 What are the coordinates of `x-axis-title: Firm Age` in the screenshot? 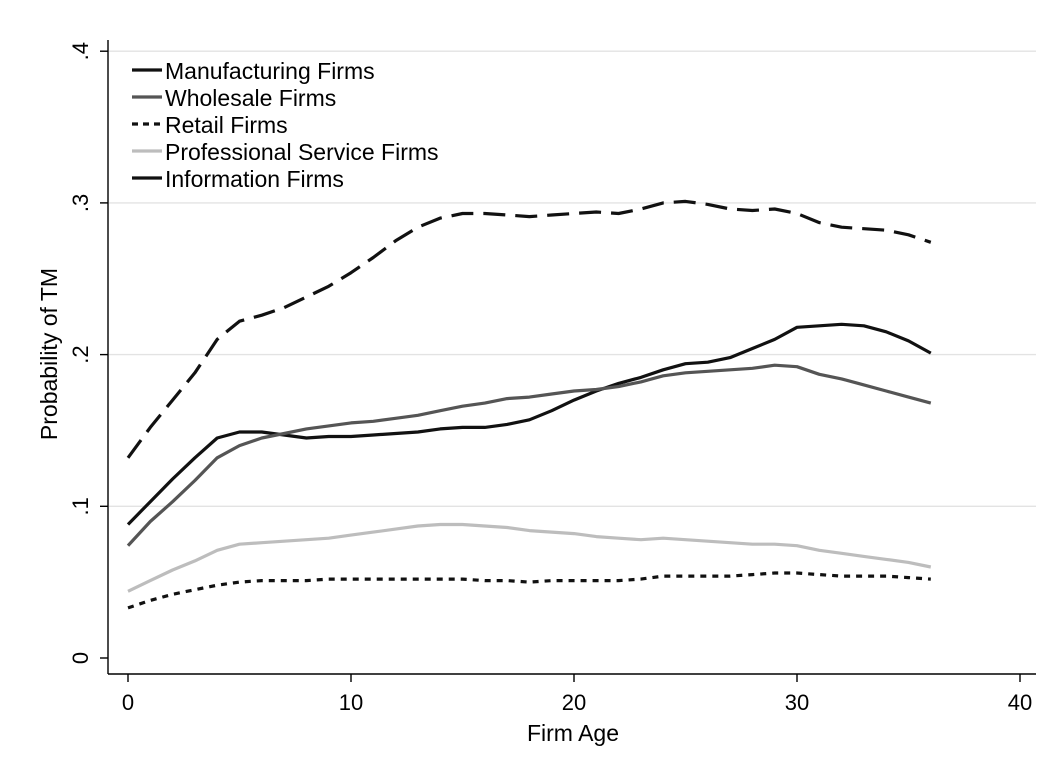 It's located at (573, 733).